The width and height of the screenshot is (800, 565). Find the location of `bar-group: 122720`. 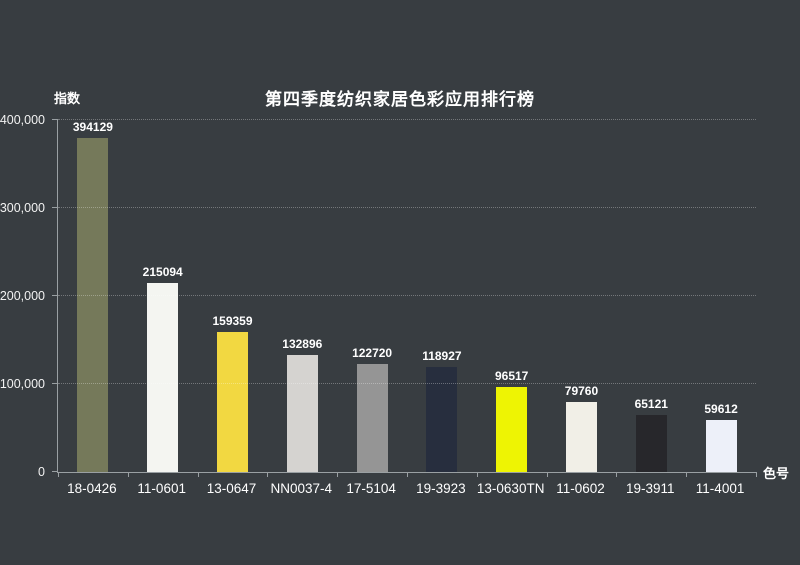

bar-group: 122720 is located at coordinates (372, 296).